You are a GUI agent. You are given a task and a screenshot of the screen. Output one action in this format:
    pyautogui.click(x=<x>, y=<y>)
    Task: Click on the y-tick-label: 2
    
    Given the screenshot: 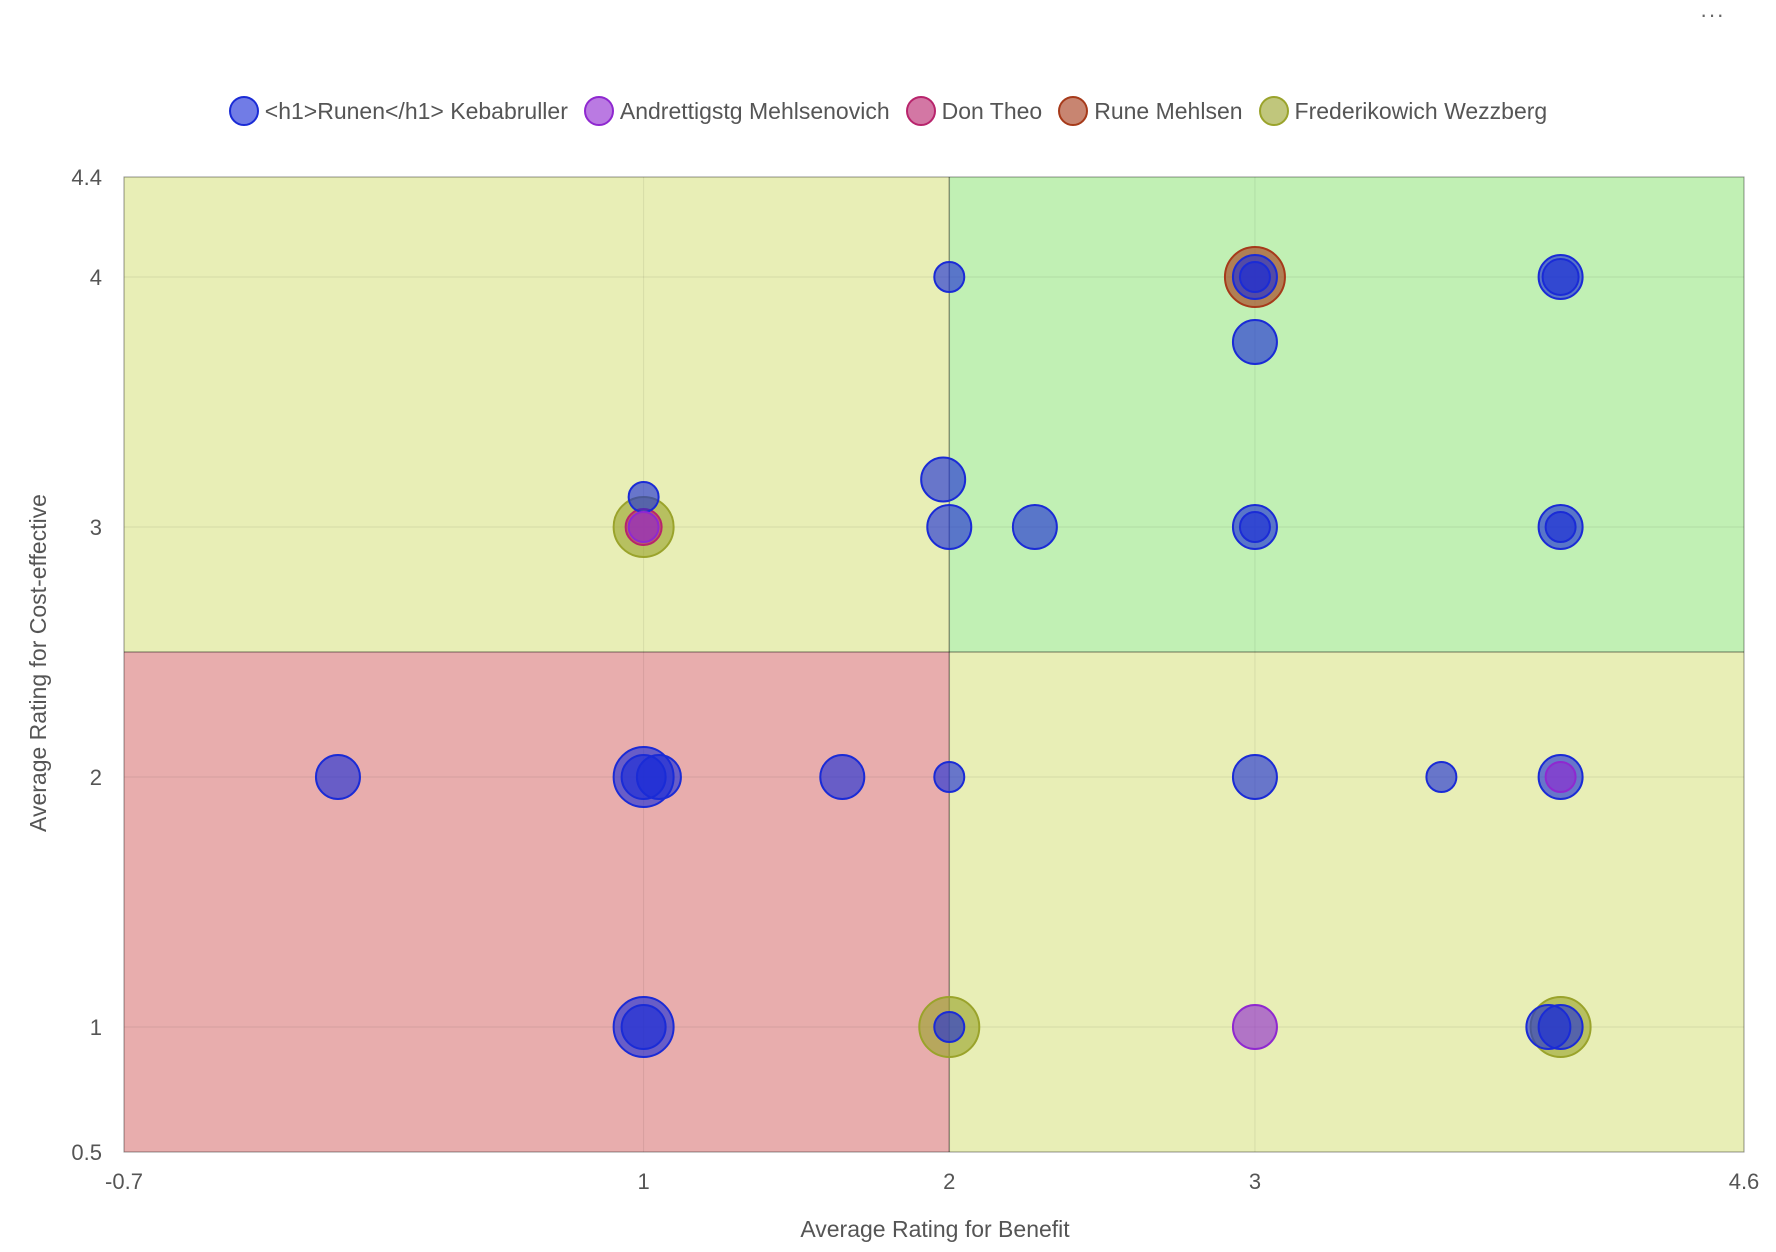 What is the action you would take?
    pyautogui.click(x=96, y=777)
    